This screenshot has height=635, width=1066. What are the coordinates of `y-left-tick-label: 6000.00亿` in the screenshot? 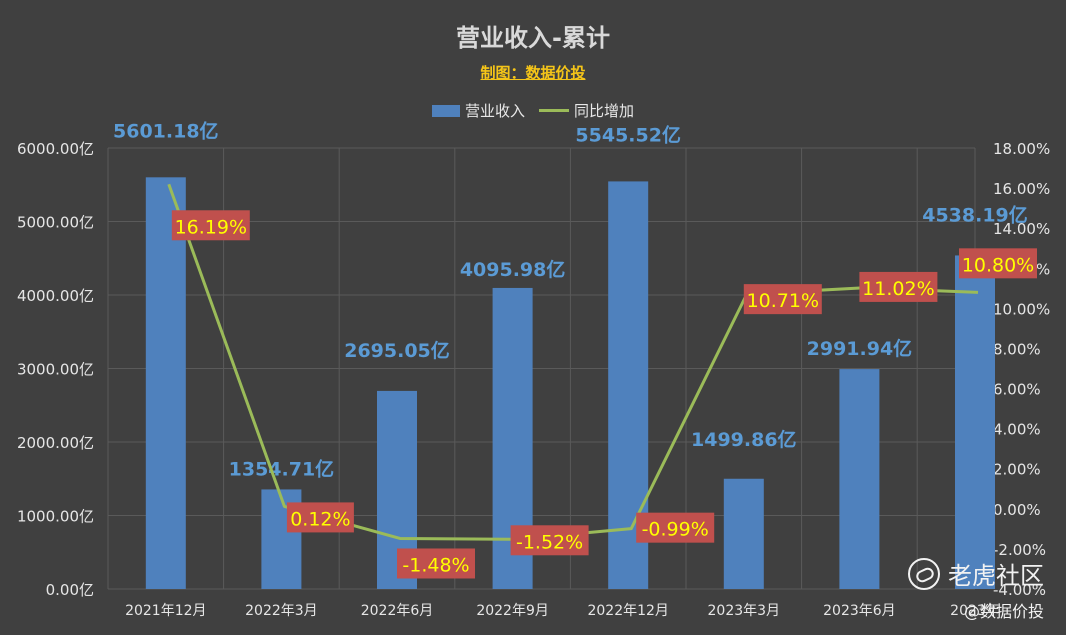 It's located at (55, 149).